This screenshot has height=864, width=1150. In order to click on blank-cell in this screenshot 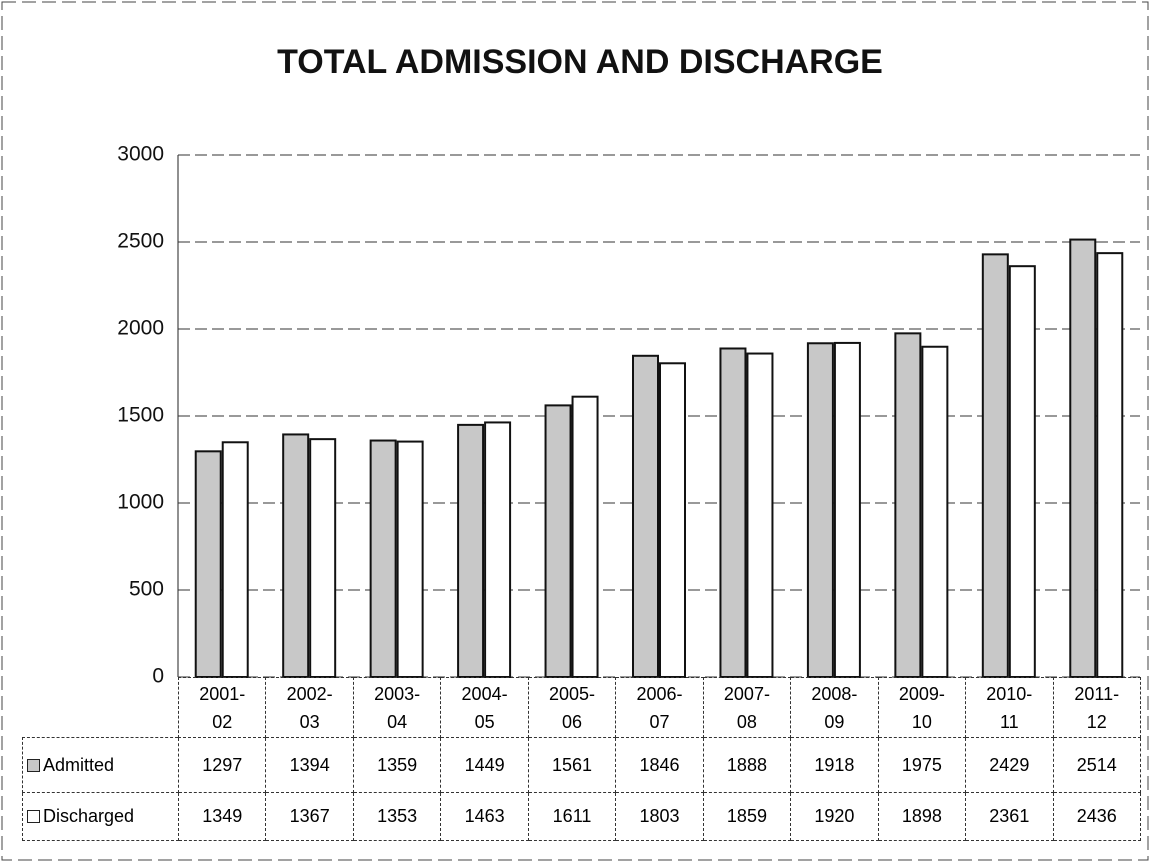, I will do `click(101, 708)`.